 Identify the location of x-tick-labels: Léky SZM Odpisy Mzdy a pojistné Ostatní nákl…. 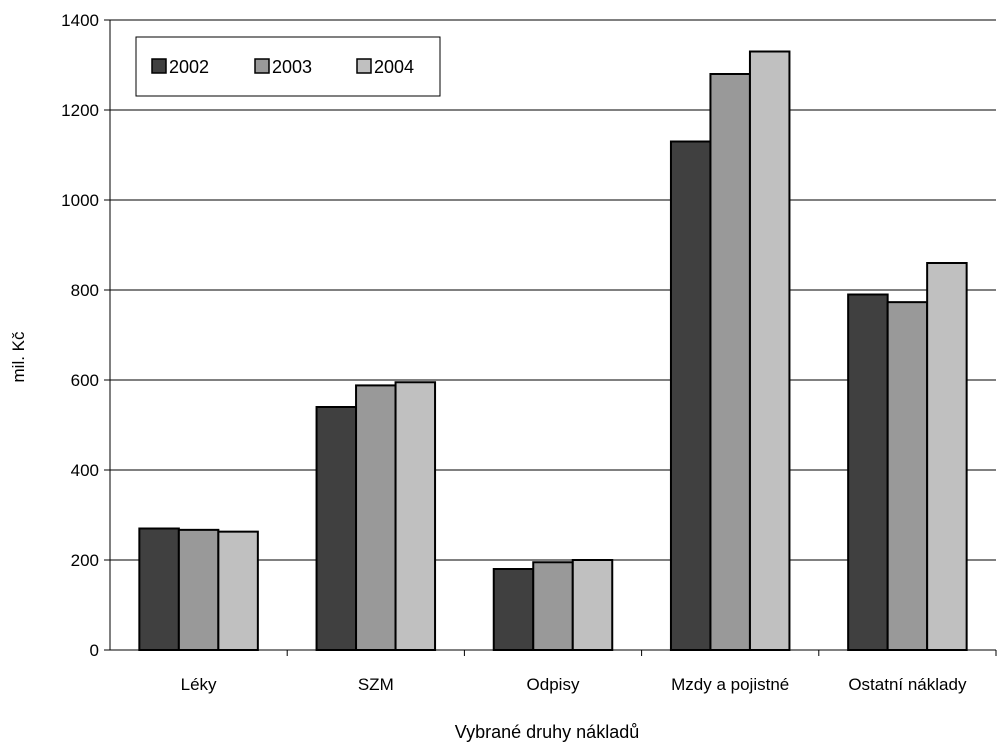
(574, 684).